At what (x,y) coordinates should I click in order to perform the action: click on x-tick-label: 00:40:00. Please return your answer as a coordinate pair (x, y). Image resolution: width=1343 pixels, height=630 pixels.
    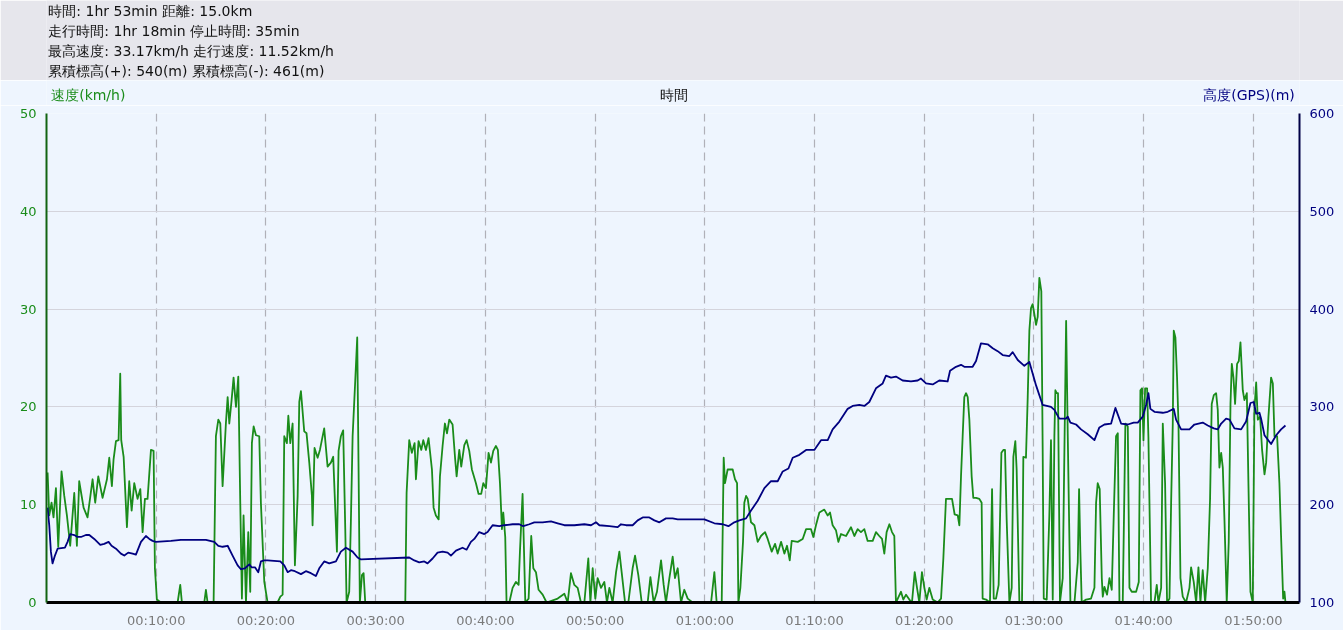
    Looking at the image, I should click on (485, 620).